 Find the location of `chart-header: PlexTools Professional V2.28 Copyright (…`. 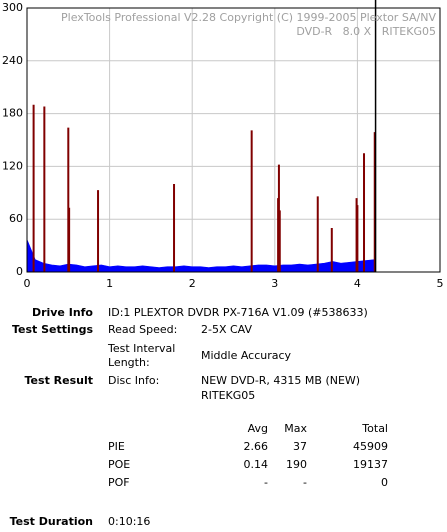

chart-header: PlexTools Professional V2.28 Copyright (… is located at coordinates (248, 17).